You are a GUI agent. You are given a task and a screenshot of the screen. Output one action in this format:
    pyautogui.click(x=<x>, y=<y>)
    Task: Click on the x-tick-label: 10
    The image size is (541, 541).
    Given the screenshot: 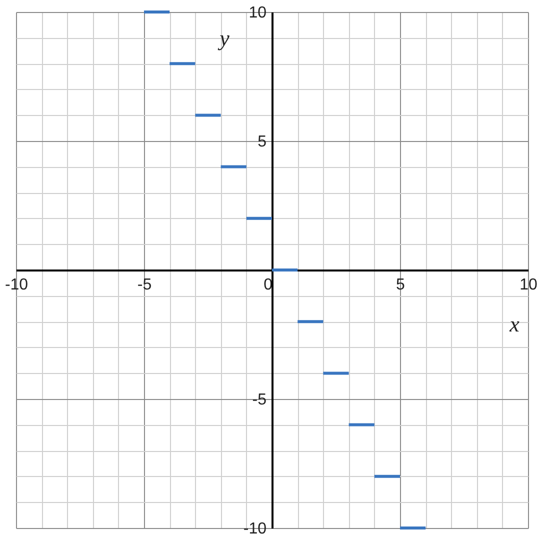 What is the action you would take?
    pyautogui.click(x=529, y=285)
    